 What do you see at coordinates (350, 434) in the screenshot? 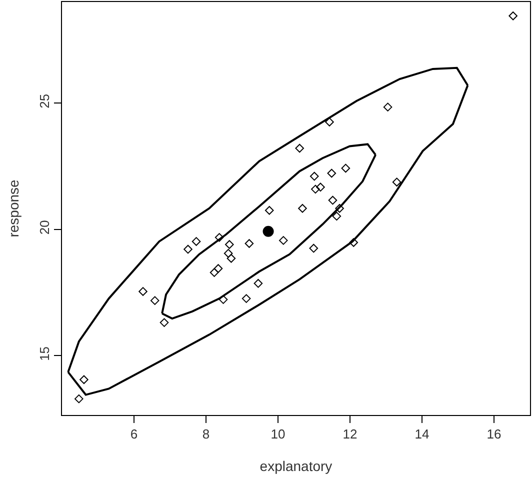
I see `x-tick-label: 12` at bounding box center [350, 434].